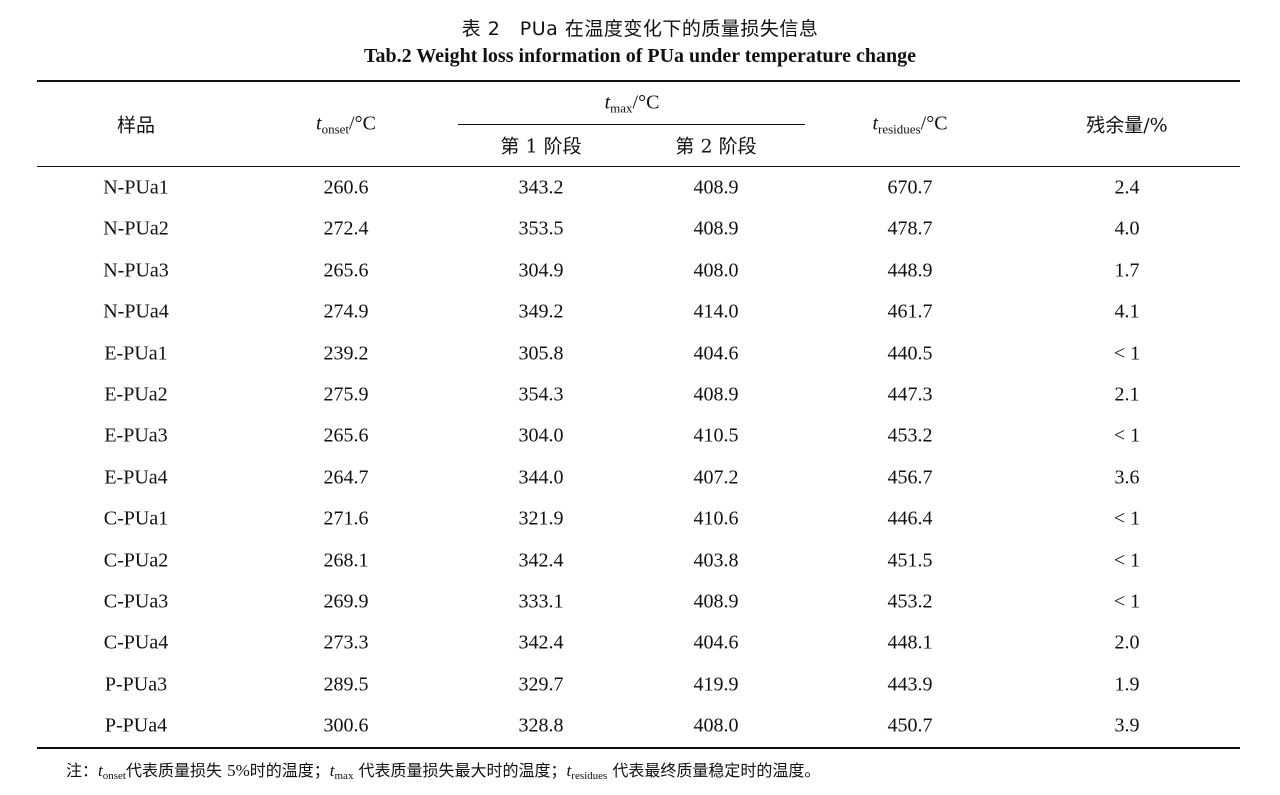  What do you see at coordinates (910, 560) in the screenshot?
I see `cell-t-residues: 451.5` at bounding box center [910, 560].